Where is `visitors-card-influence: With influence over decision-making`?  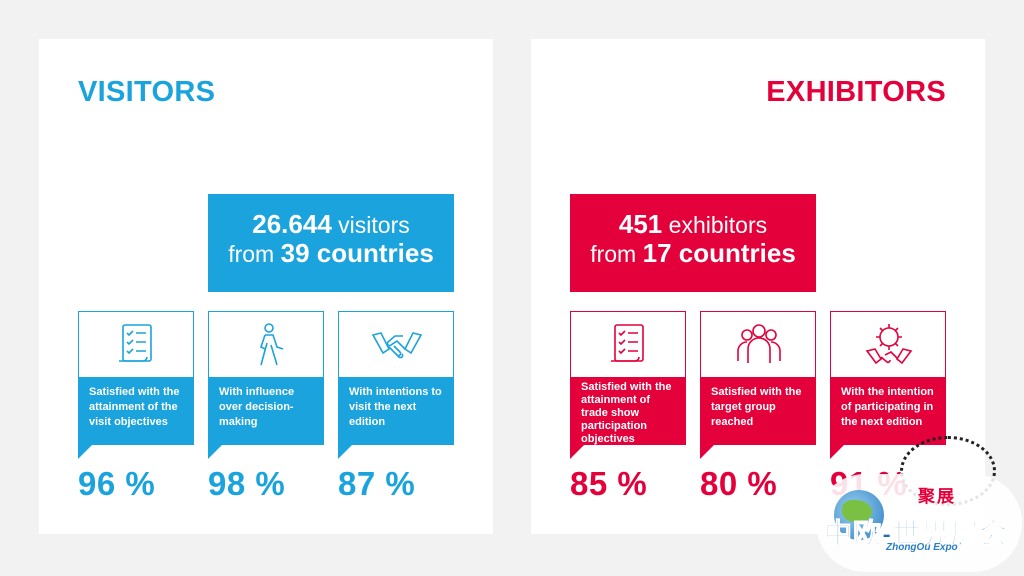
visitors-card-influence: With influence over decision-making is located at coordinates (266, 385).